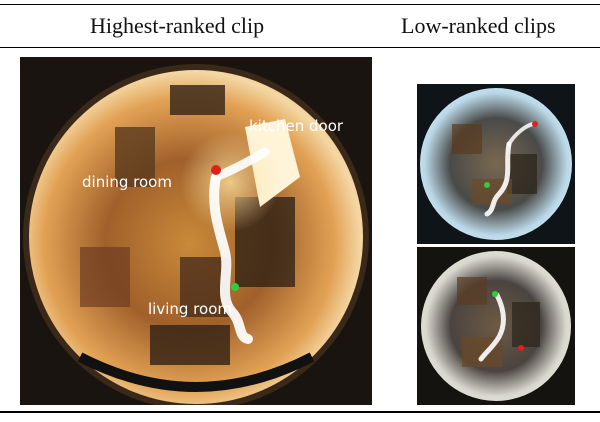 Image resolution: width=600 pixels, height=422 pixels. I want to click on trajectory-end-marker, so click(216, 170).